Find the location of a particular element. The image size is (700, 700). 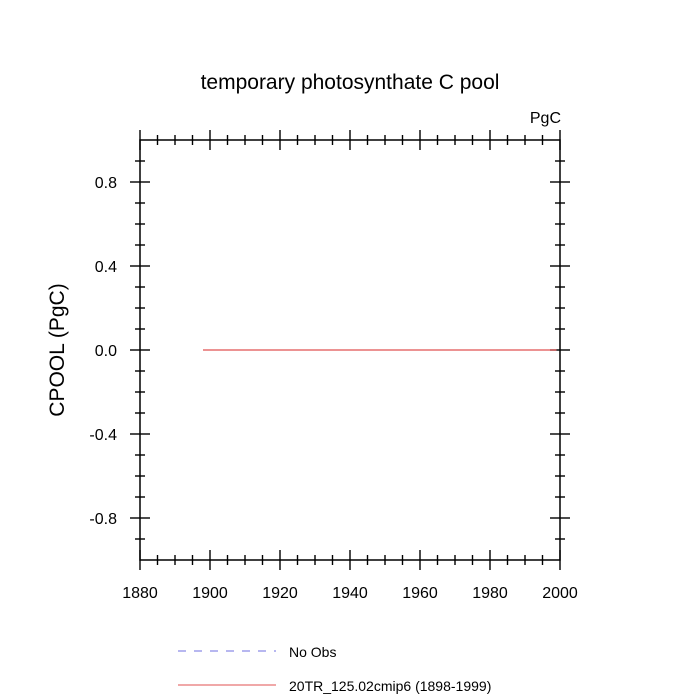

x-tick-label: 1940 is located at coordinates (350, 593).